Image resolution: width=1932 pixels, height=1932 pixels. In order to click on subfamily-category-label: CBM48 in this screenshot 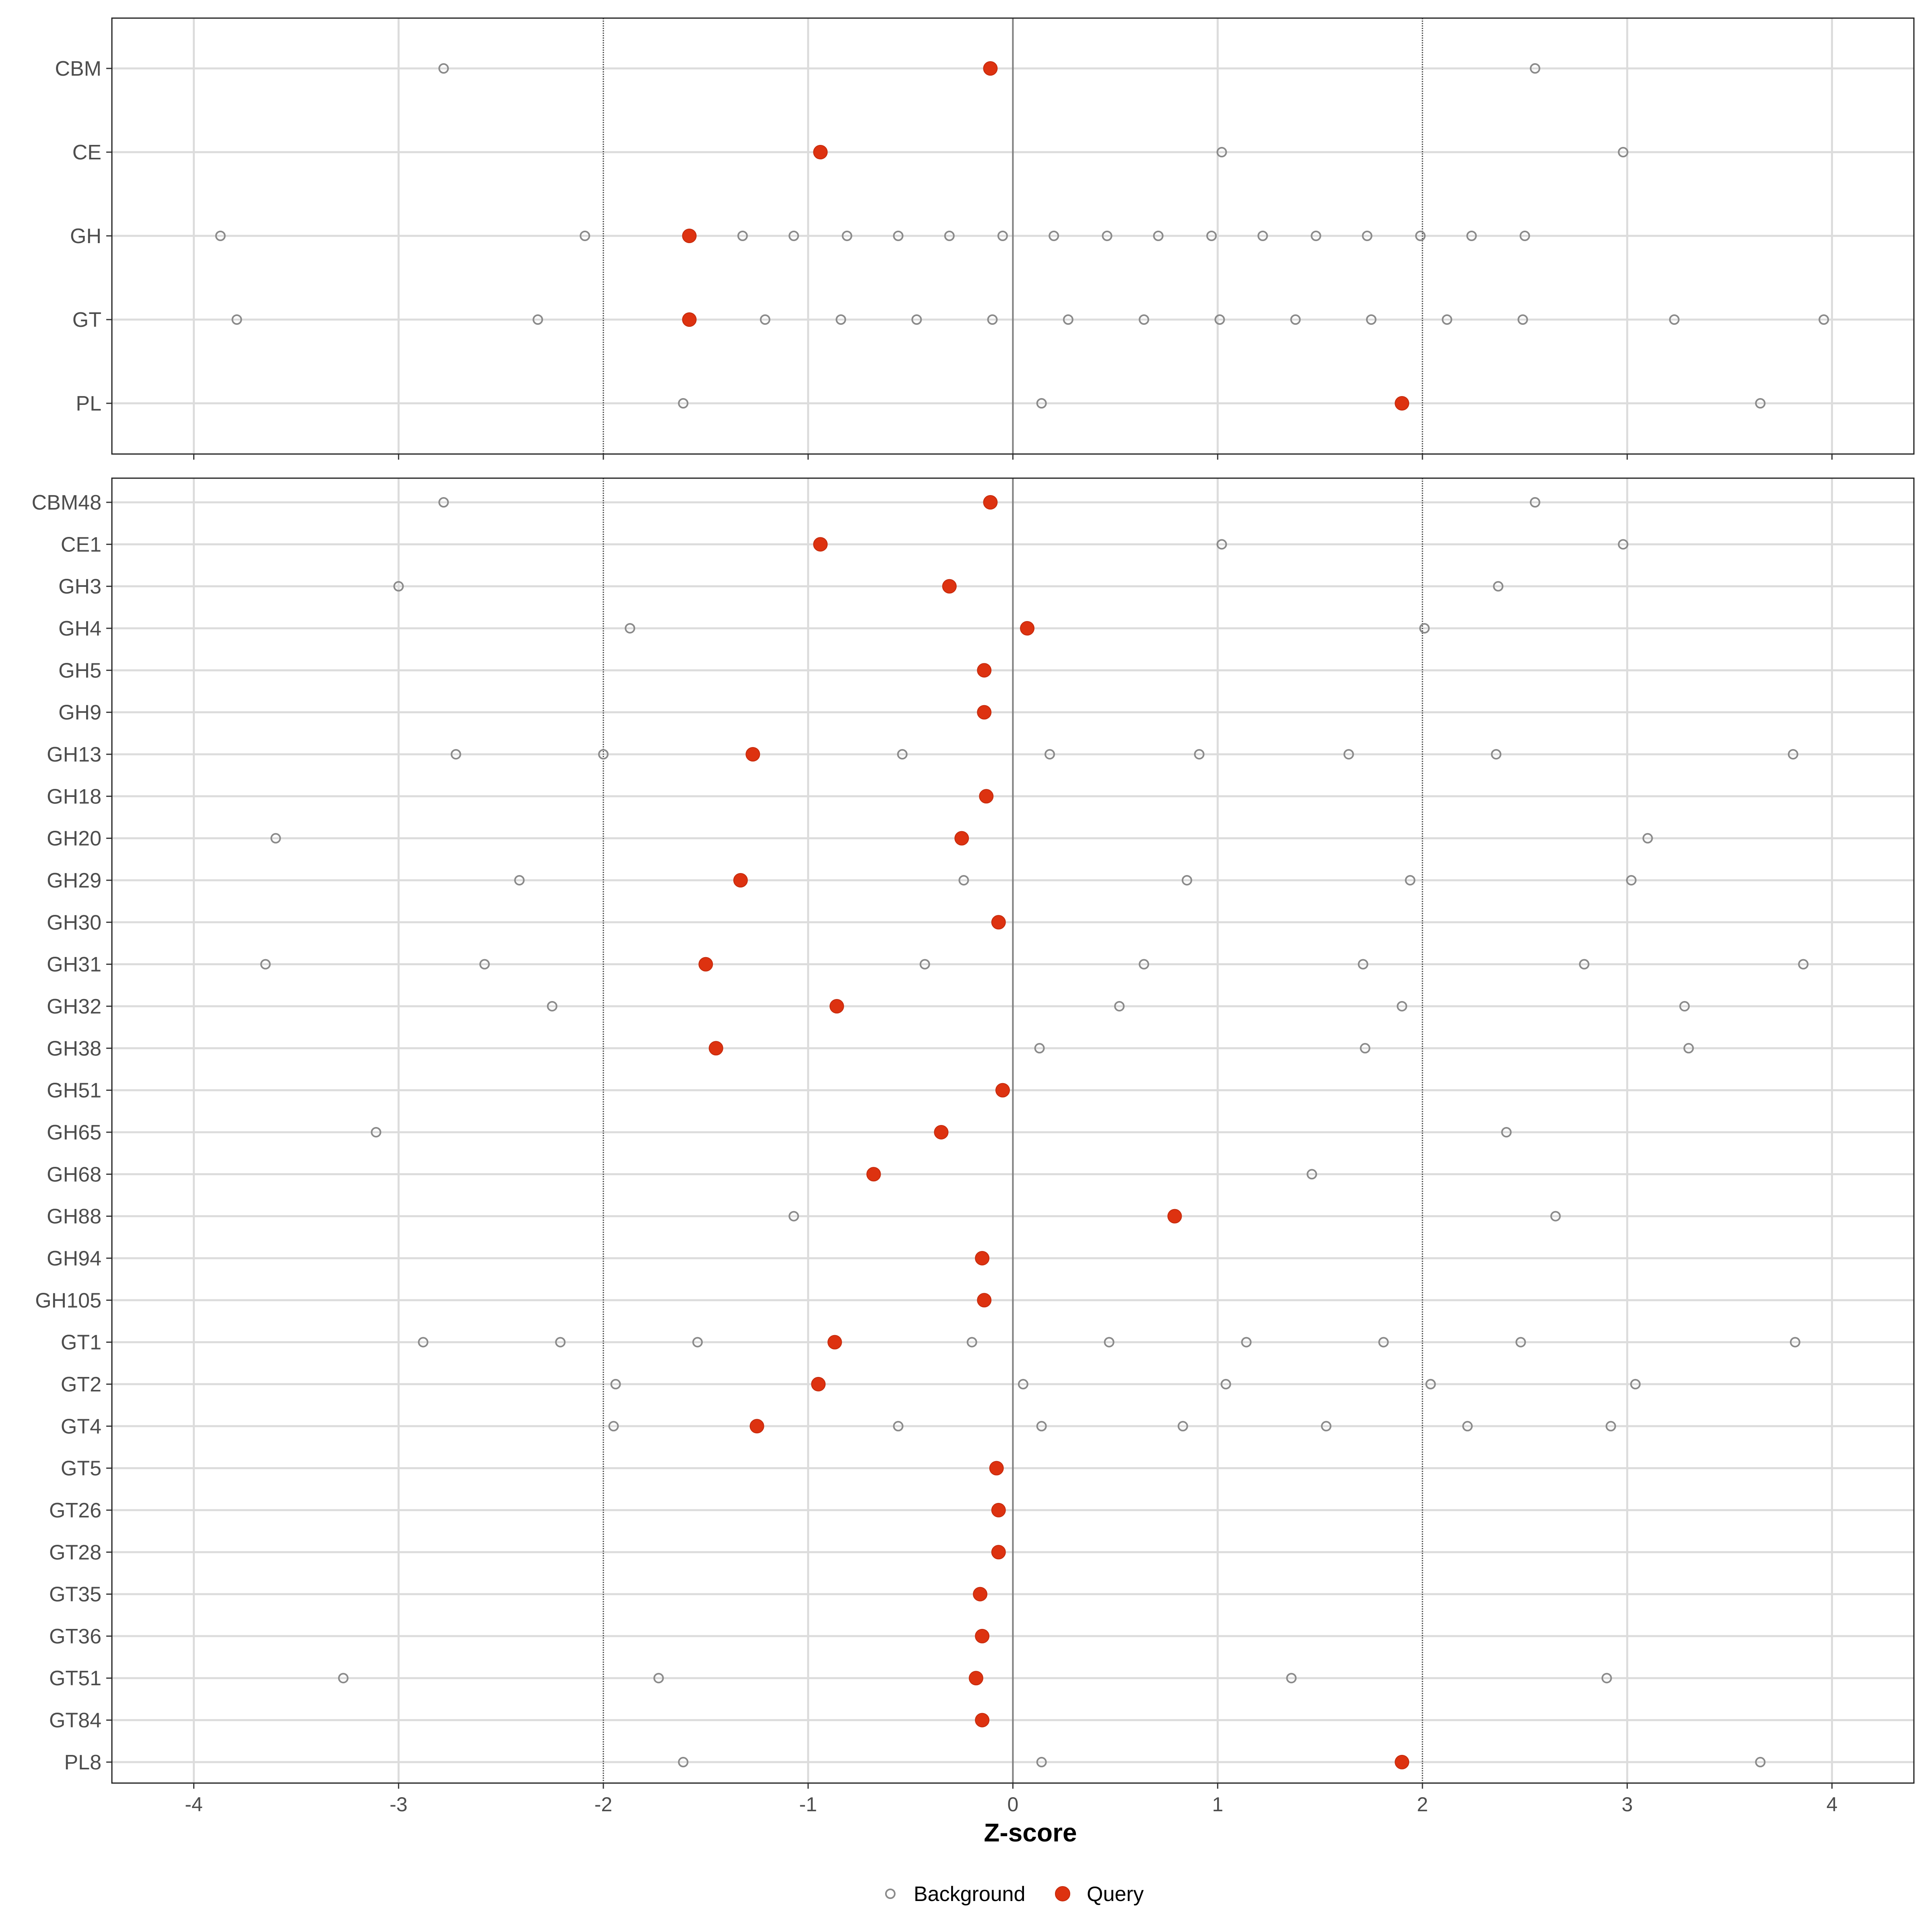, I will do `click(66, 503)`.